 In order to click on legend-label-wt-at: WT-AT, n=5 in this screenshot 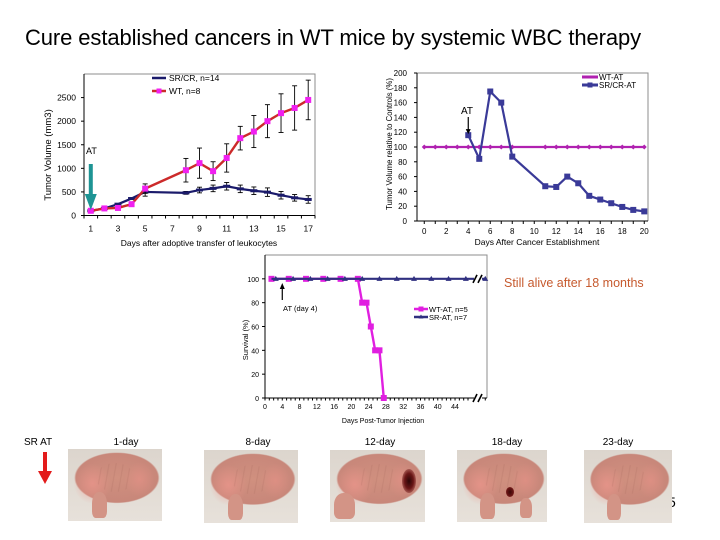, I will do `click(448, 309)`.